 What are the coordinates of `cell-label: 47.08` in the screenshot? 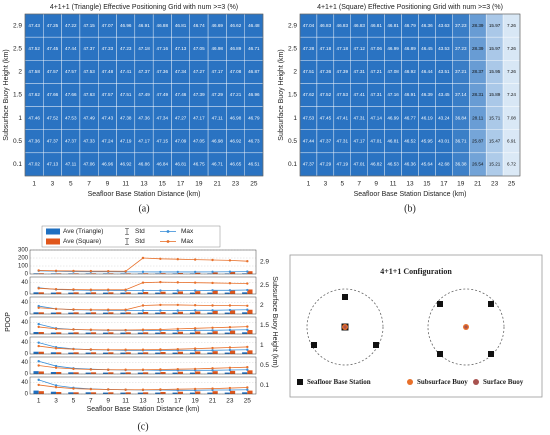 It's located at (393, 71).